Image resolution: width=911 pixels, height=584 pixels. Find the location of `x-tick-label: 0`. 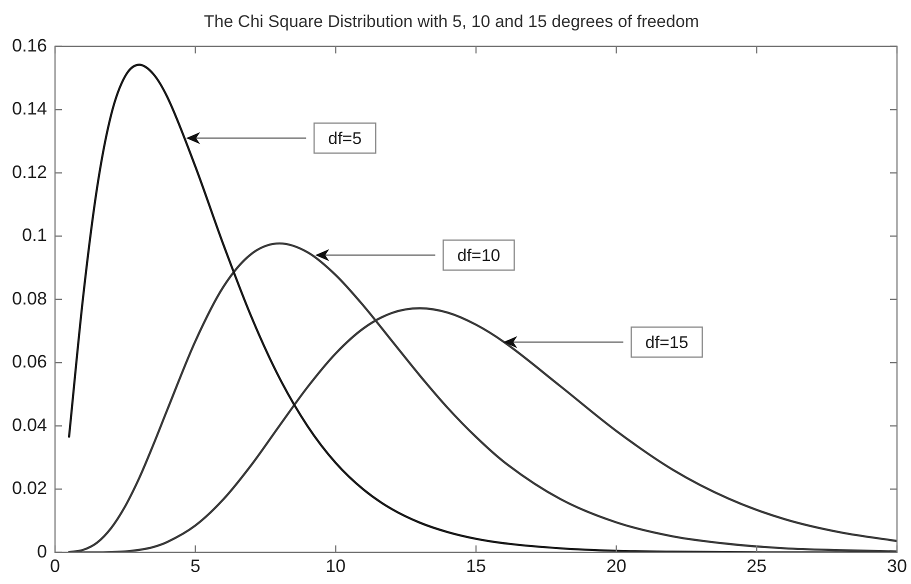

x-tick-label: 0 is located at coordinates (55, 566).